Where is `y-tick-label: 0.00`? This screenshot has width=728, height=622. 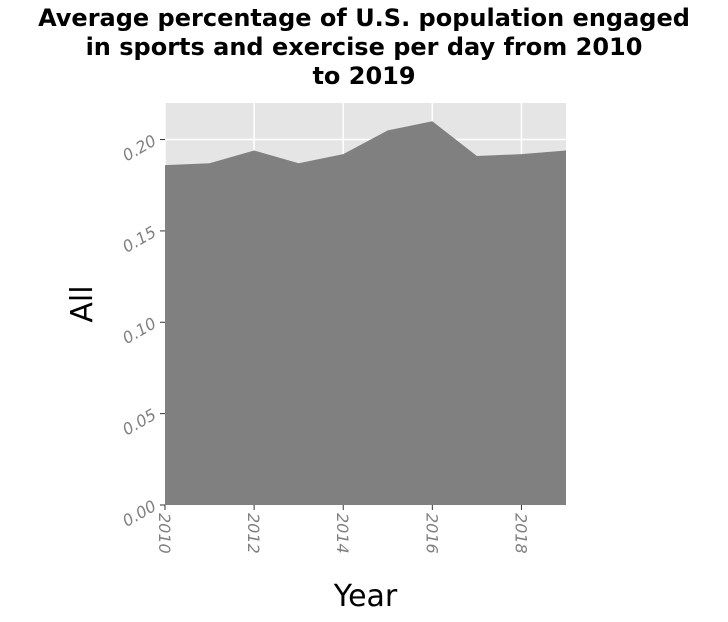 y-tick-label: 0.00 is located at coordinates (139, 513).